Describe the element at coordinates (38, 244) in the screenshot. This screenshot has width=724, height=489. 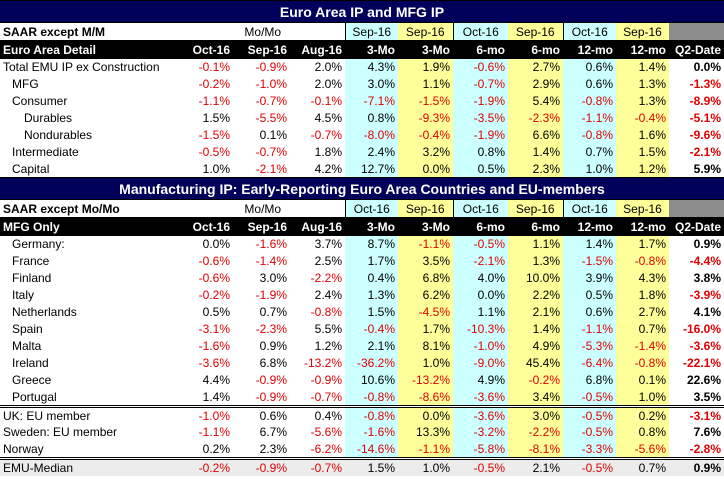
I see `row-label: Germany:` at that location.